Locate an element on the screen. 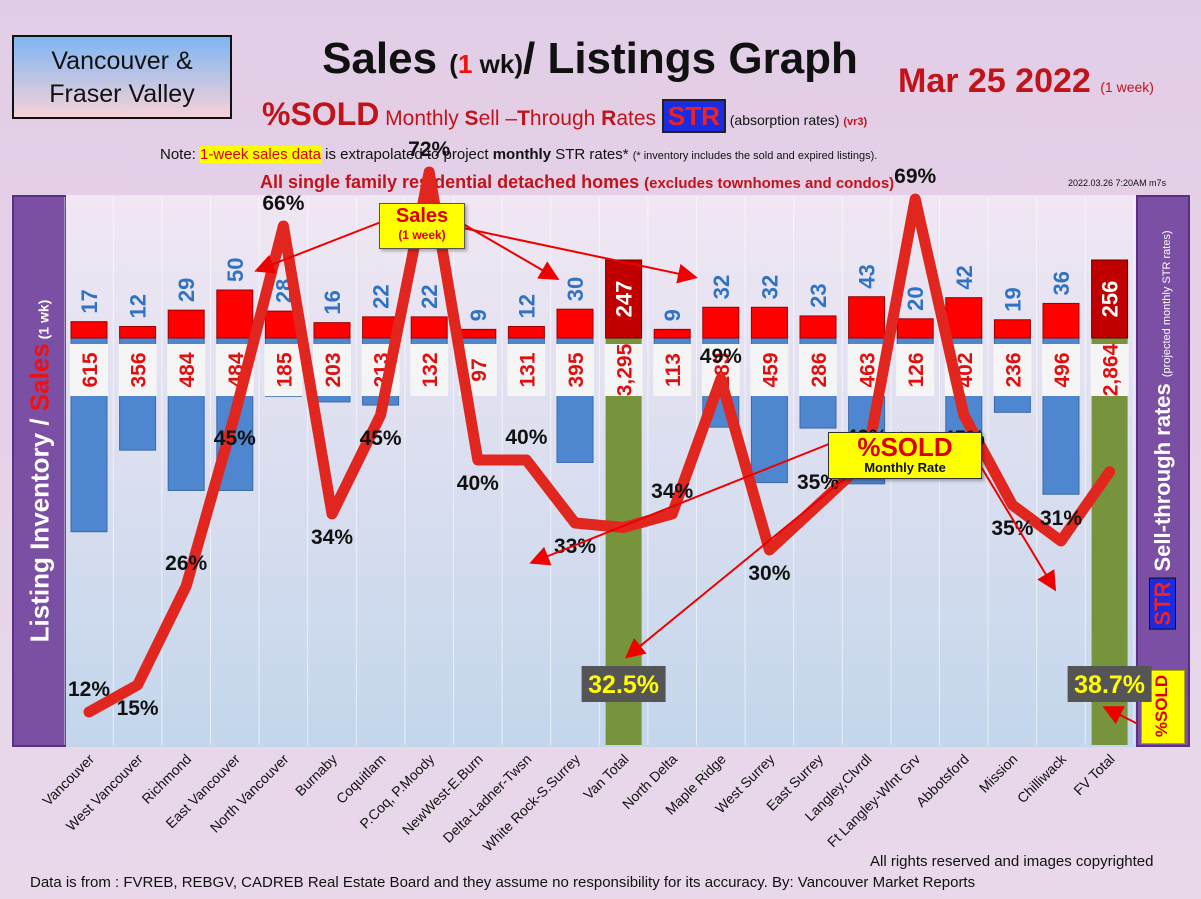 The image size is (1201, 899). str-percent-label: 66% is located at coordinates (283, 203).